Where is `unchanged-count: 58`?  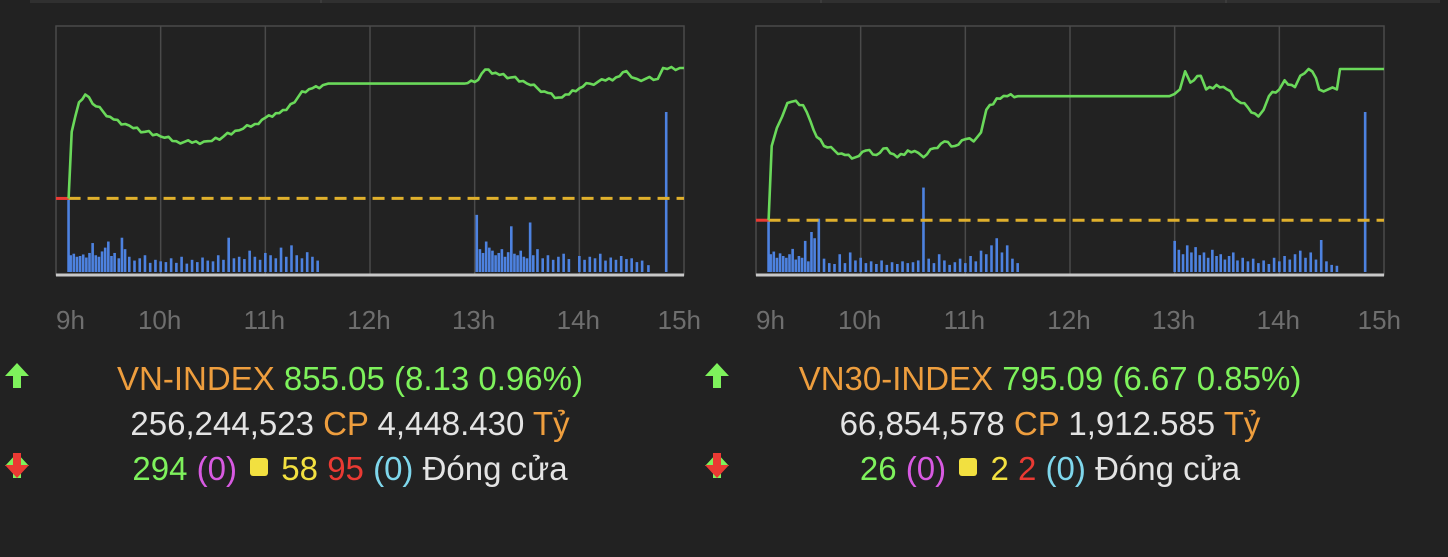 unchanged-count: 58 is located at coordinates (300, 468).